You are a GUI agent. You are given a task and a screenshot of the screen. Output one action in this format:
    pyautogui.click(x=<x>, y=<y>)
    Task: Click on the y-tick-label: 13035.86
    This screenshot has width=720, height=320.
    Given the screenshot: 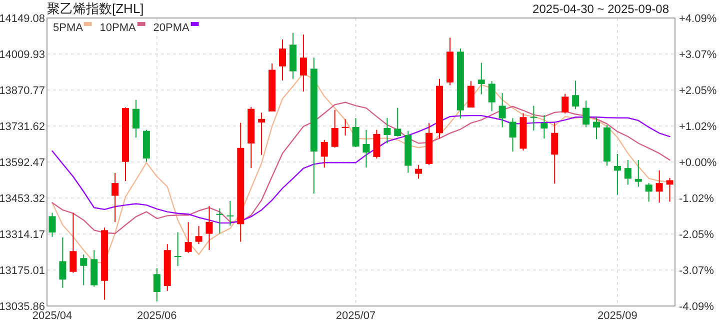 What is the action you would take?
    pyautogui.click(x=22, y=307)
    